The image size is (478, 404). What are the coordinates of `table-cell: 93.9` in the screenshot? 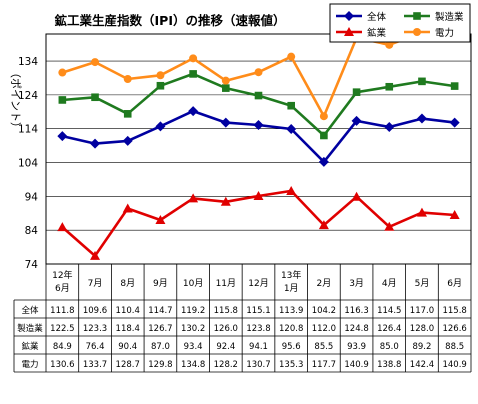 It's located at (356, 347).